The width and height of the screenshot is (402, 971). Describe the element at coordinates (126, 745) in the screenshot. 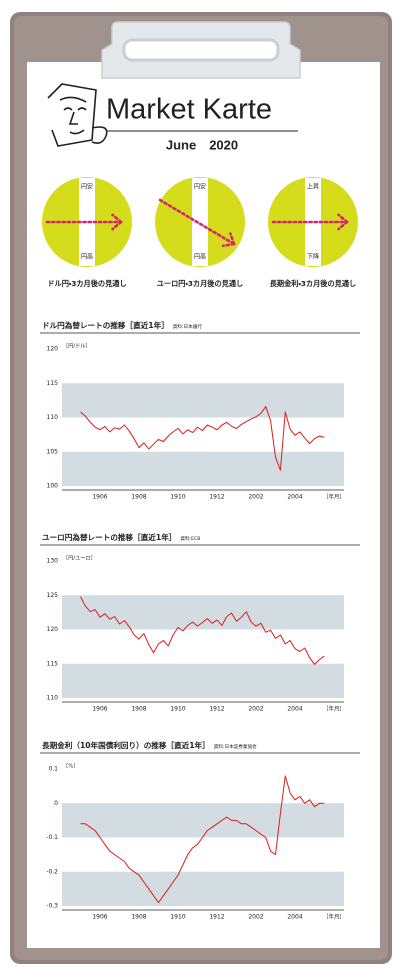

I see `chart-title: 長期金利（10年国債利回り）の推移［直近1年］` at that location.